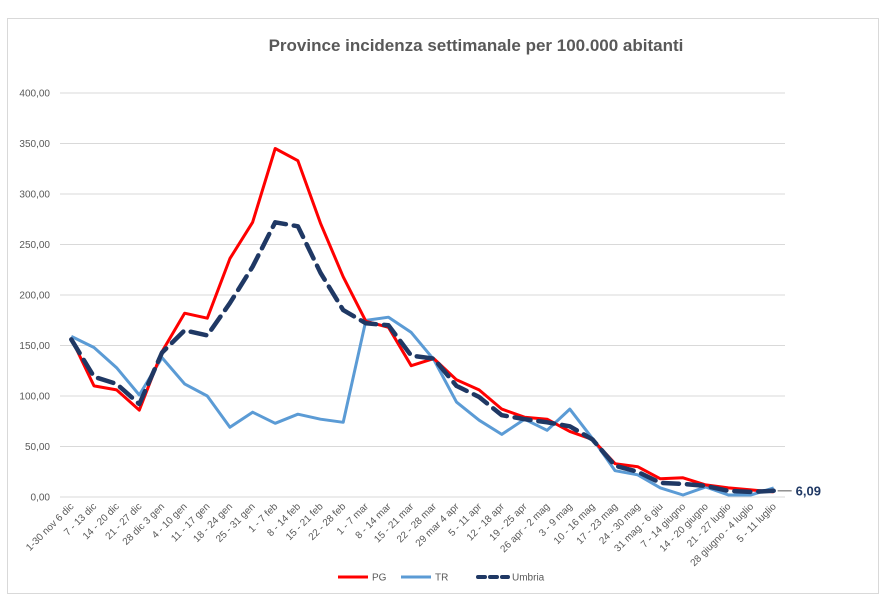  Describe the element at coordinates (528, 578) in the screenshot. I see `legend-label-umbria: Umbria` at that location.